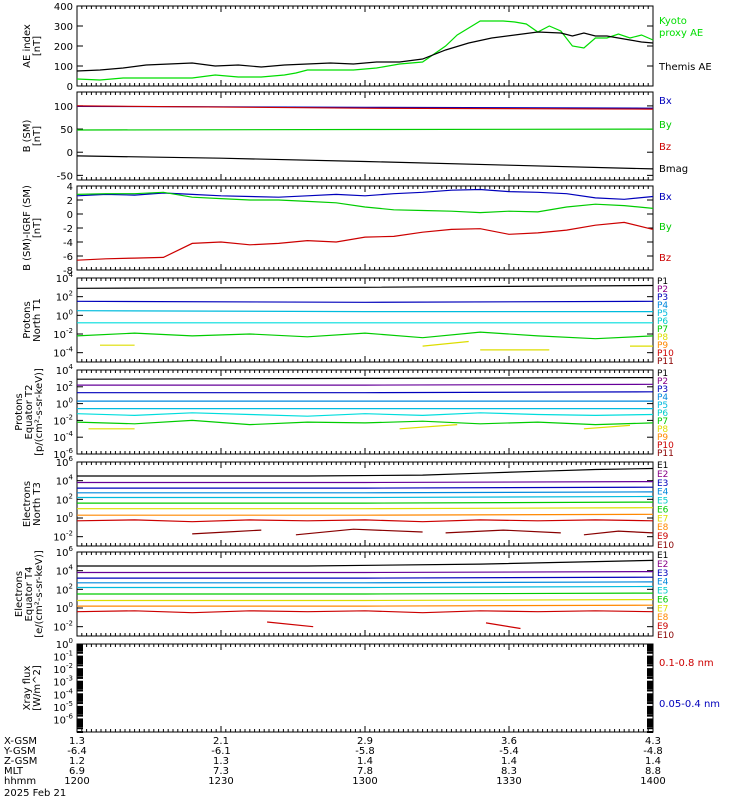 This screenshot has height=800, width=750. What do you see at coordinates (70, 201) in the screenshot?
I see `y-tick-label: 2` at bounding box center [70, 201].